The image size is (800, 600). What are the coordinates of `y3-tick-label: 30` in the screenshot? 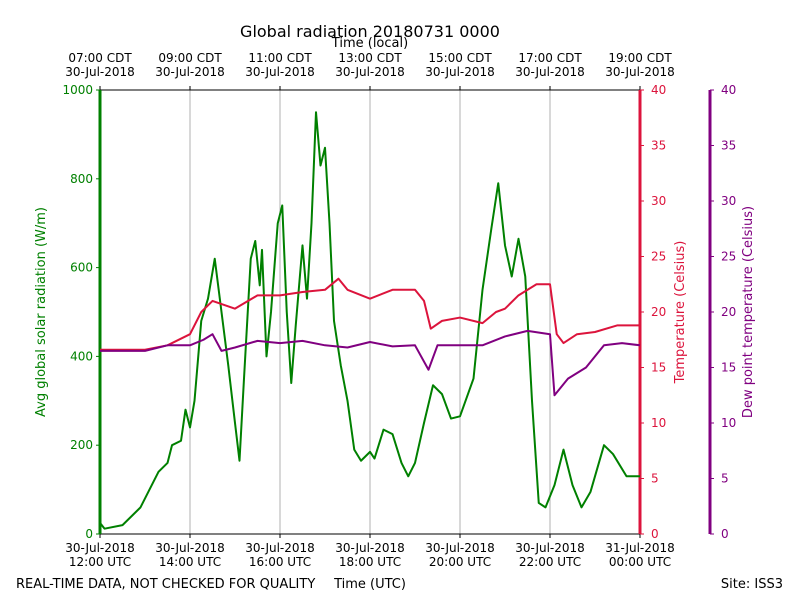 It's located at (728, 201).